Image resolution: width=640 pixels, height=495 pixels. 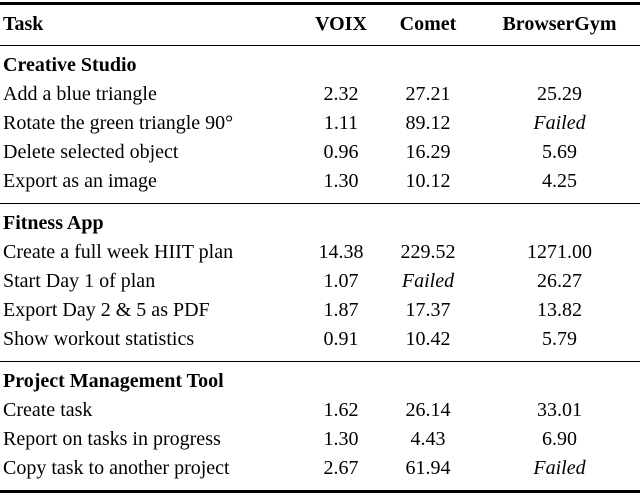 What do you see at coordinates (53, 223) in the screenshot?
I see `section-title: Fitness App` at bounding box center [53, 223].